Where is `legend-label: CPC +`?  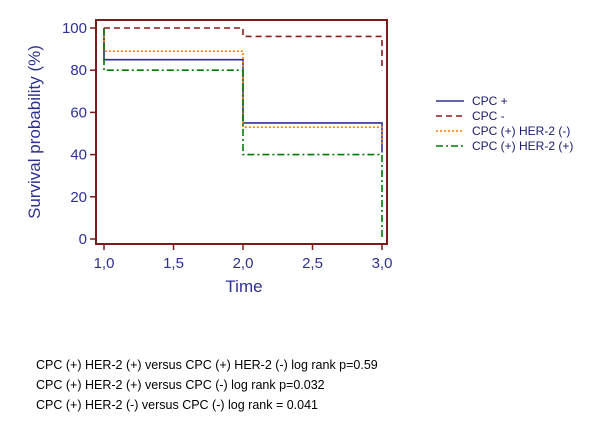
legend-label: CPC + is located at coordinates (490, 101).